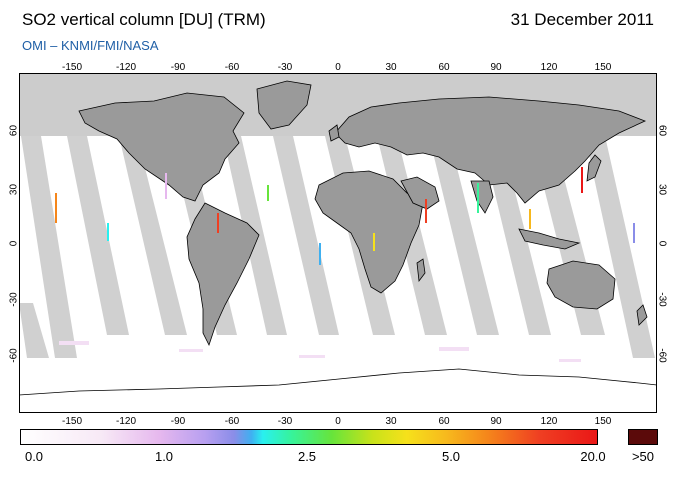 The height and width of the screenshot is (480, 676). I want to click on lon-tick-bottom: 30, so click(391, 421).